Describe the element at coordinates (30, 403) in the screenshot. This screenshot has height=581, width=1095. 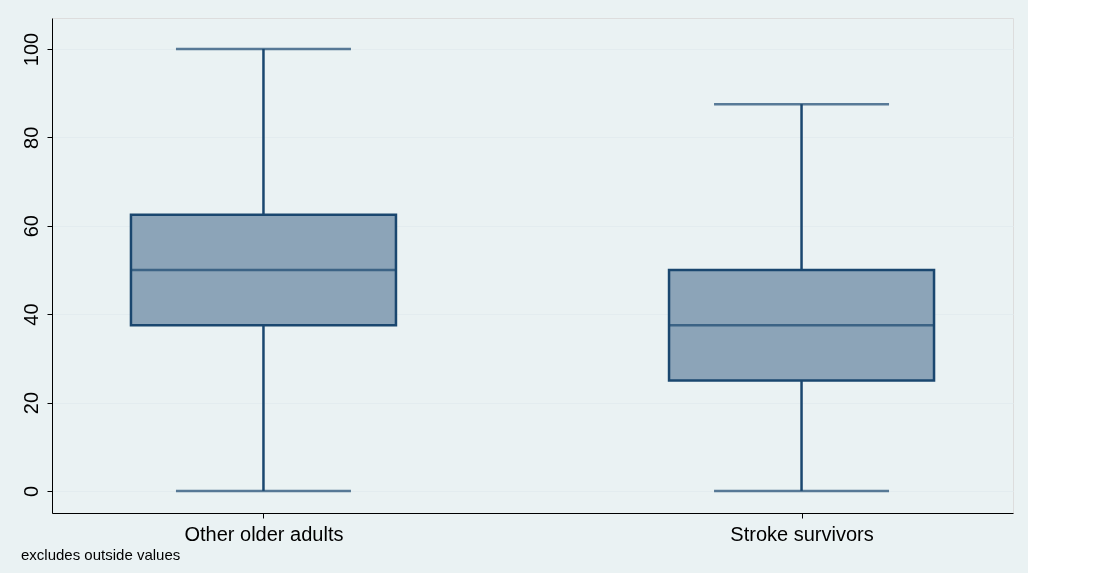
I see `y-tick-label: 20` at that location.